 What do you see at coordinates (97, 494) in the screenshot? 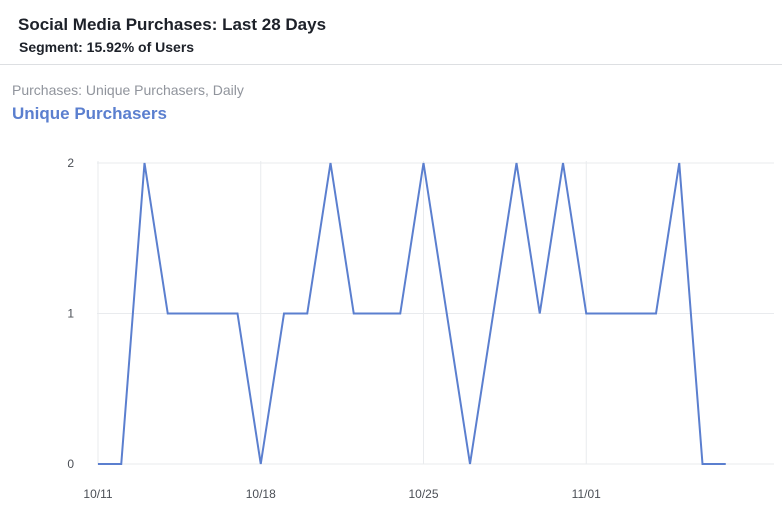
I see `x-tick-label: 10/11` at bounding box center [97, 494].